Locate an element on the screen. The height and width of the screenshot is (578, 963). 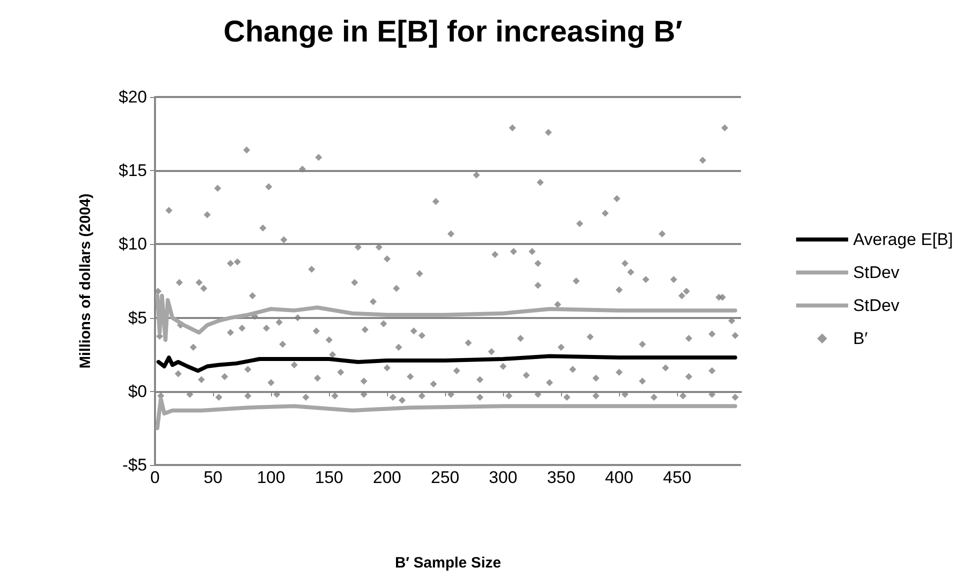
y-tick-label: $15 is located at coordinates (132, 170).